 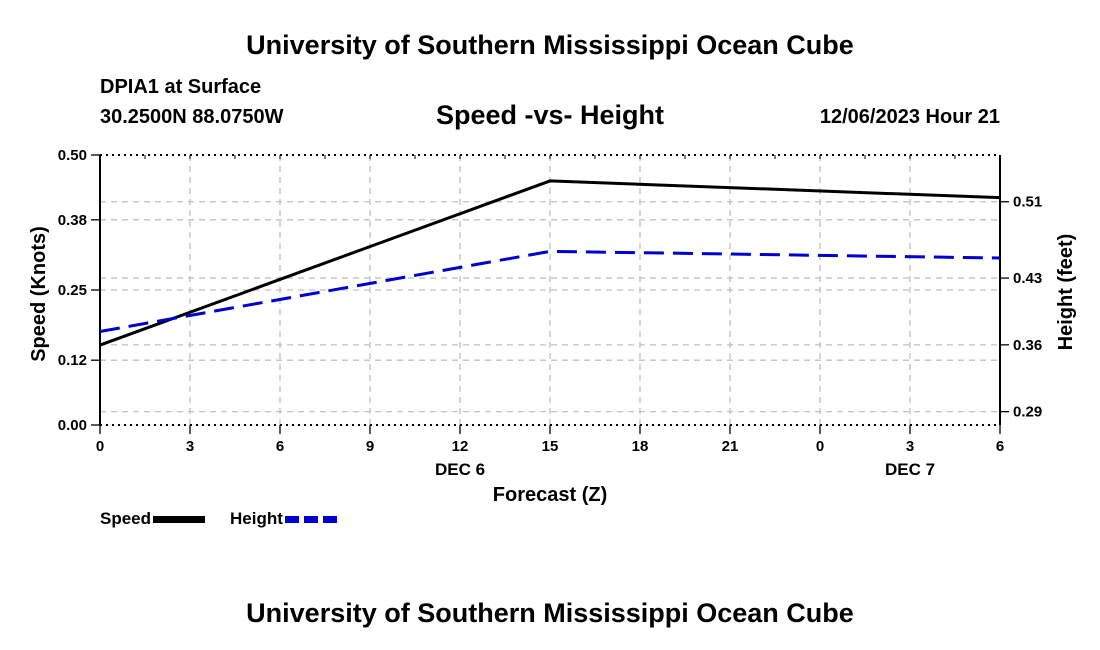 I want to click on y-tick-label: 0.50, so click(x=72, y=155).